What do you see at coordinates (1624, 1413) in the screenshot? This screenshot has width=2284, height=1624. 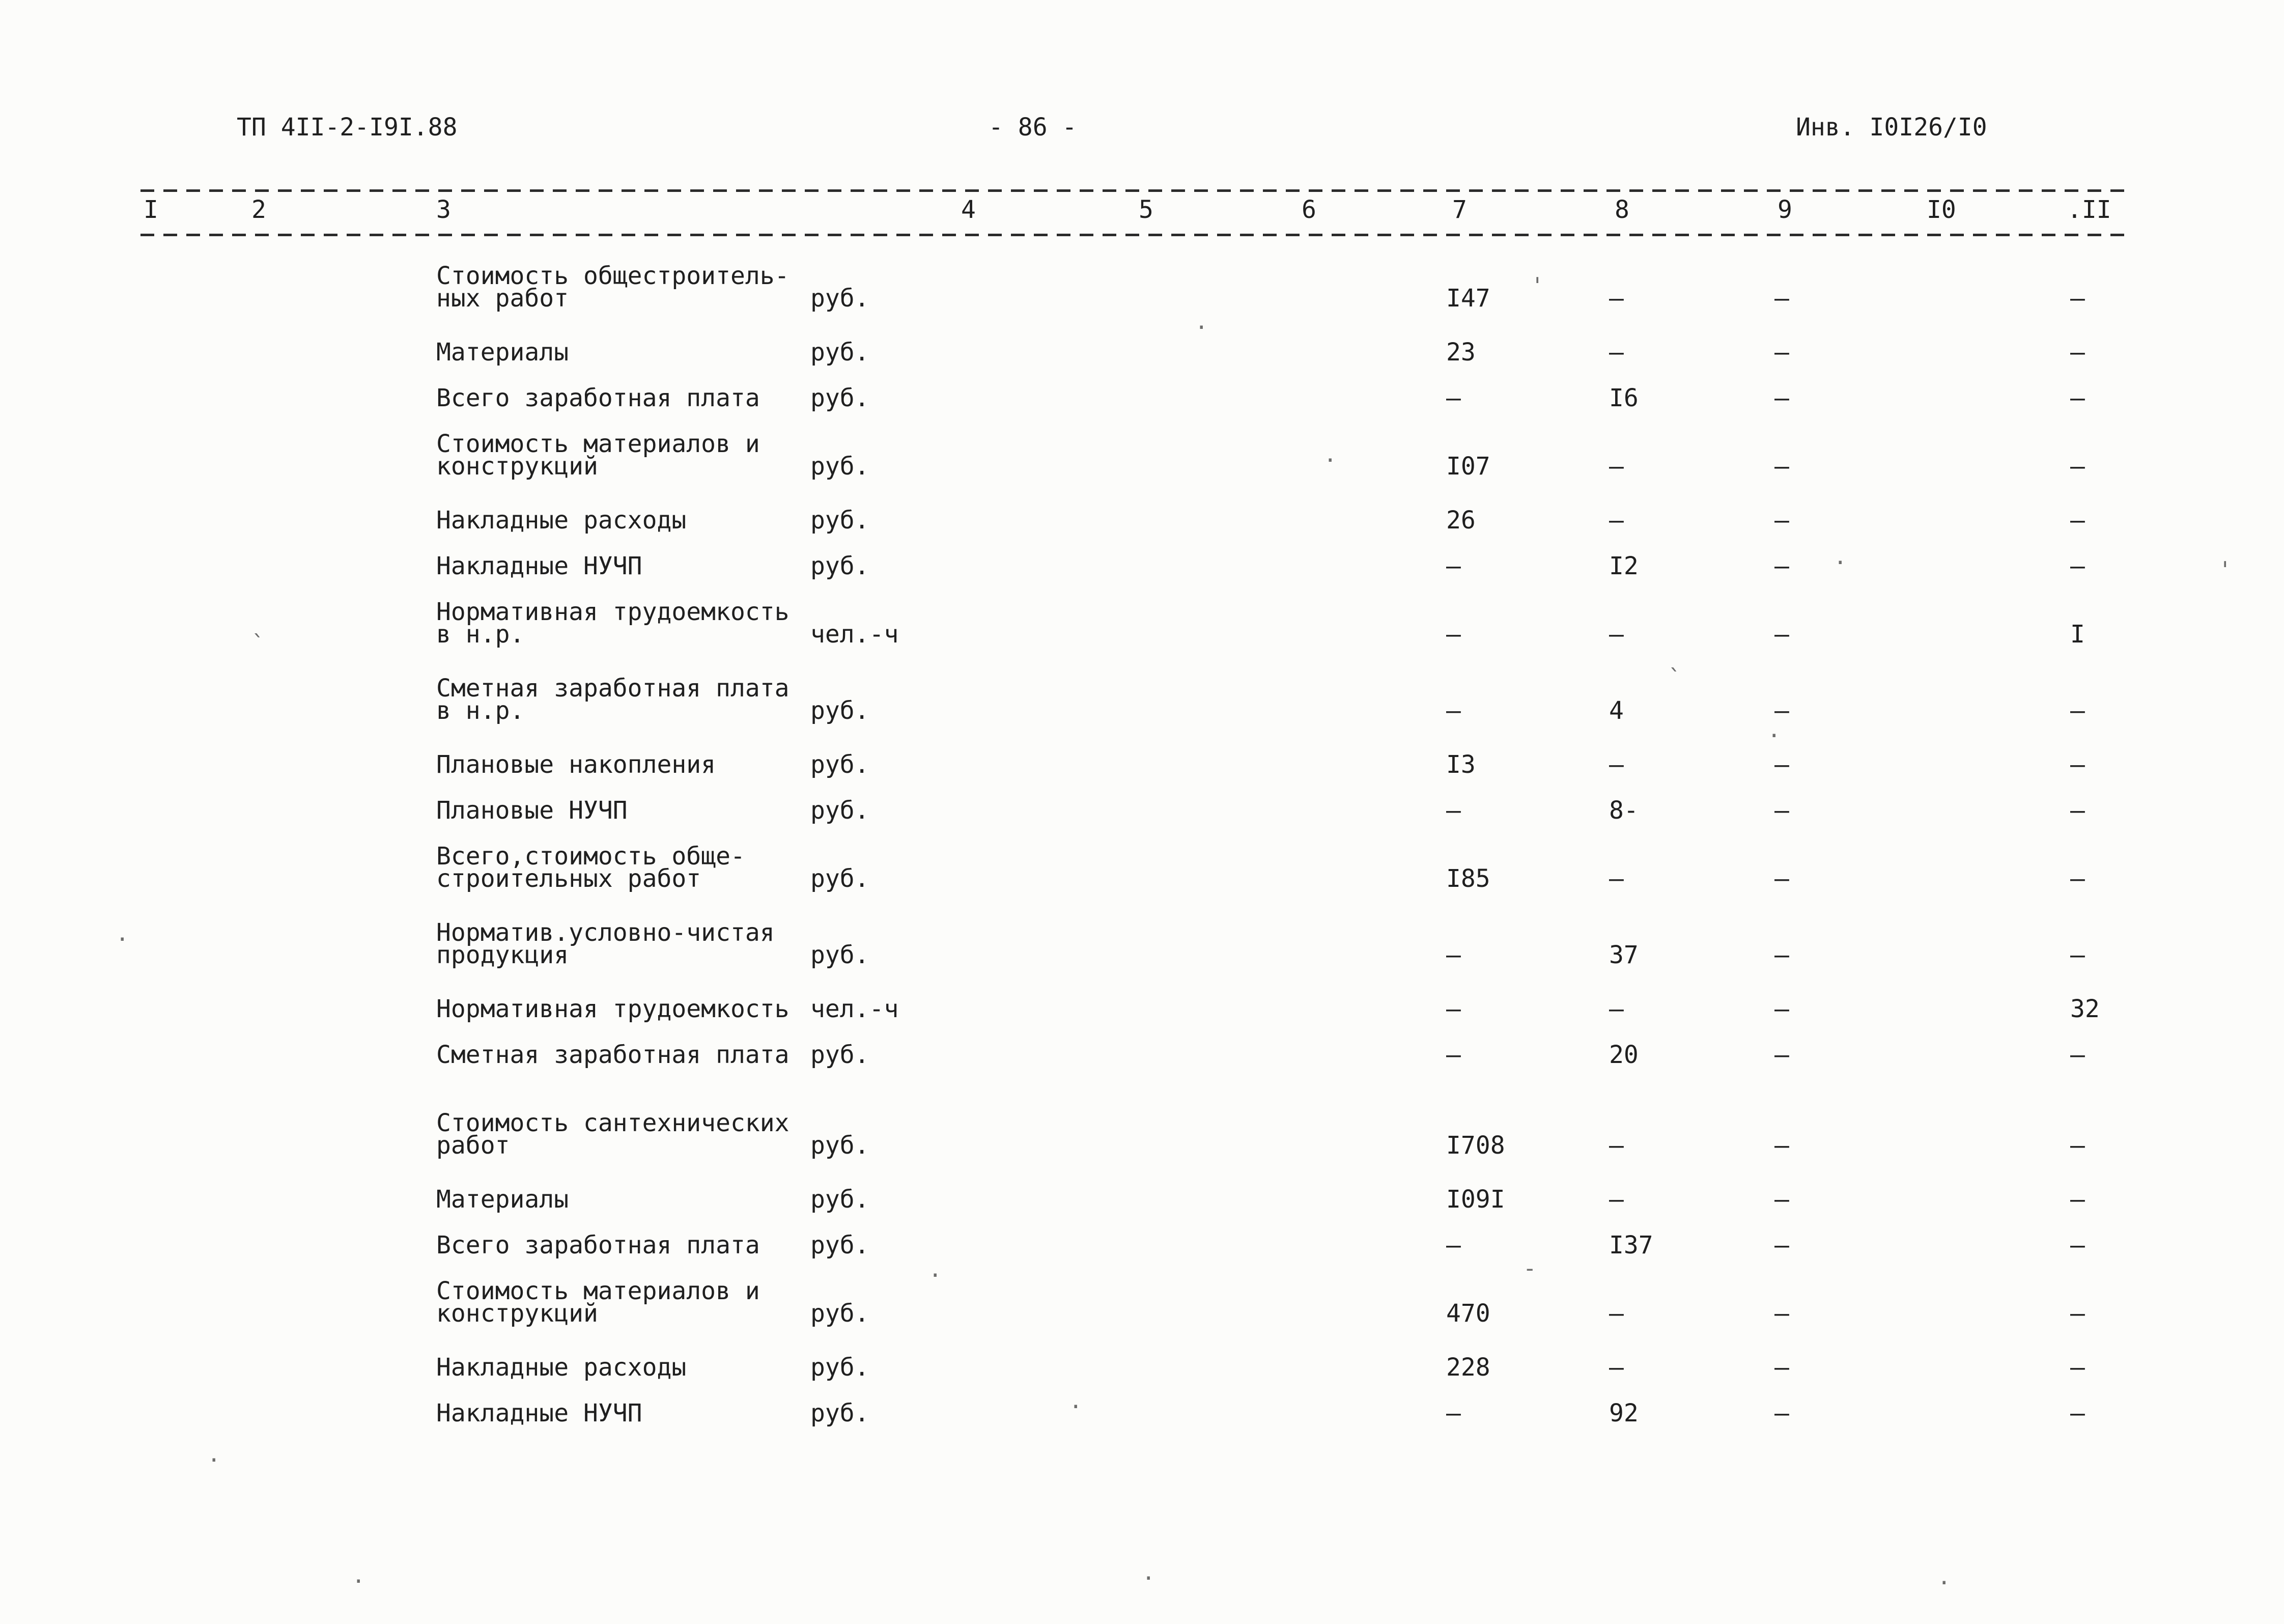 I see `col8-cell: 92` at bounding box center [1624, 1413].